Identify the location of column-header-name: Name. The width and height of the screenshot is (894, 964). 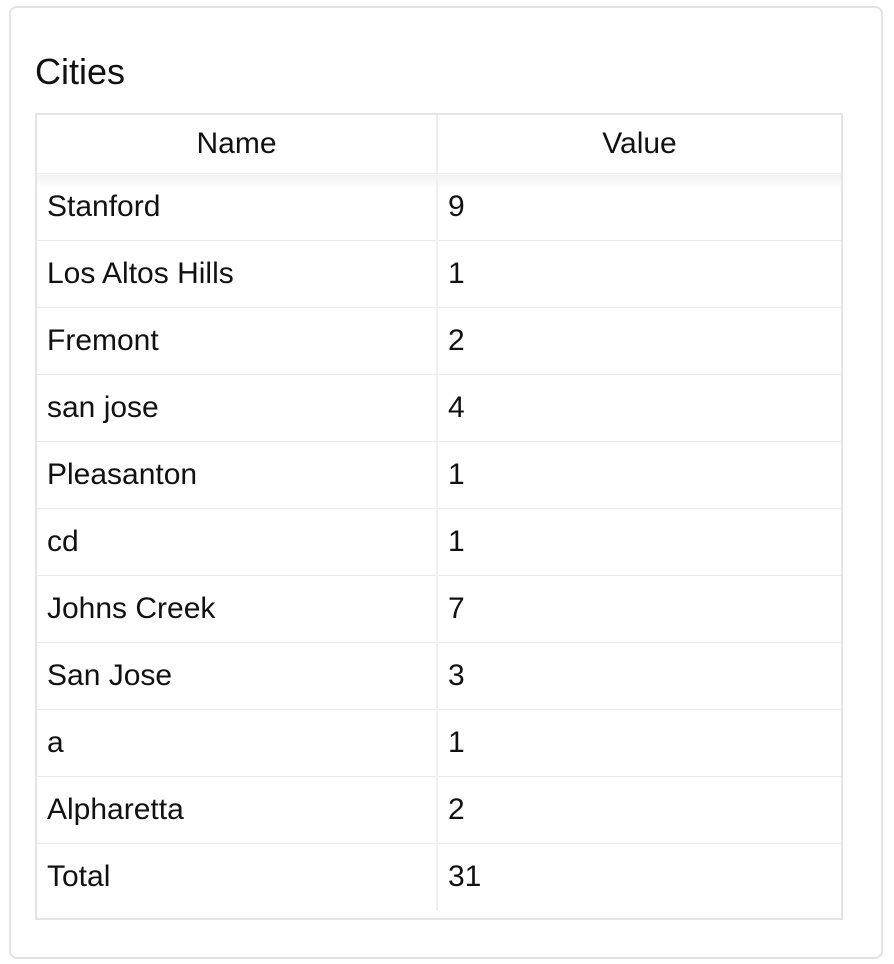
(237, 144).